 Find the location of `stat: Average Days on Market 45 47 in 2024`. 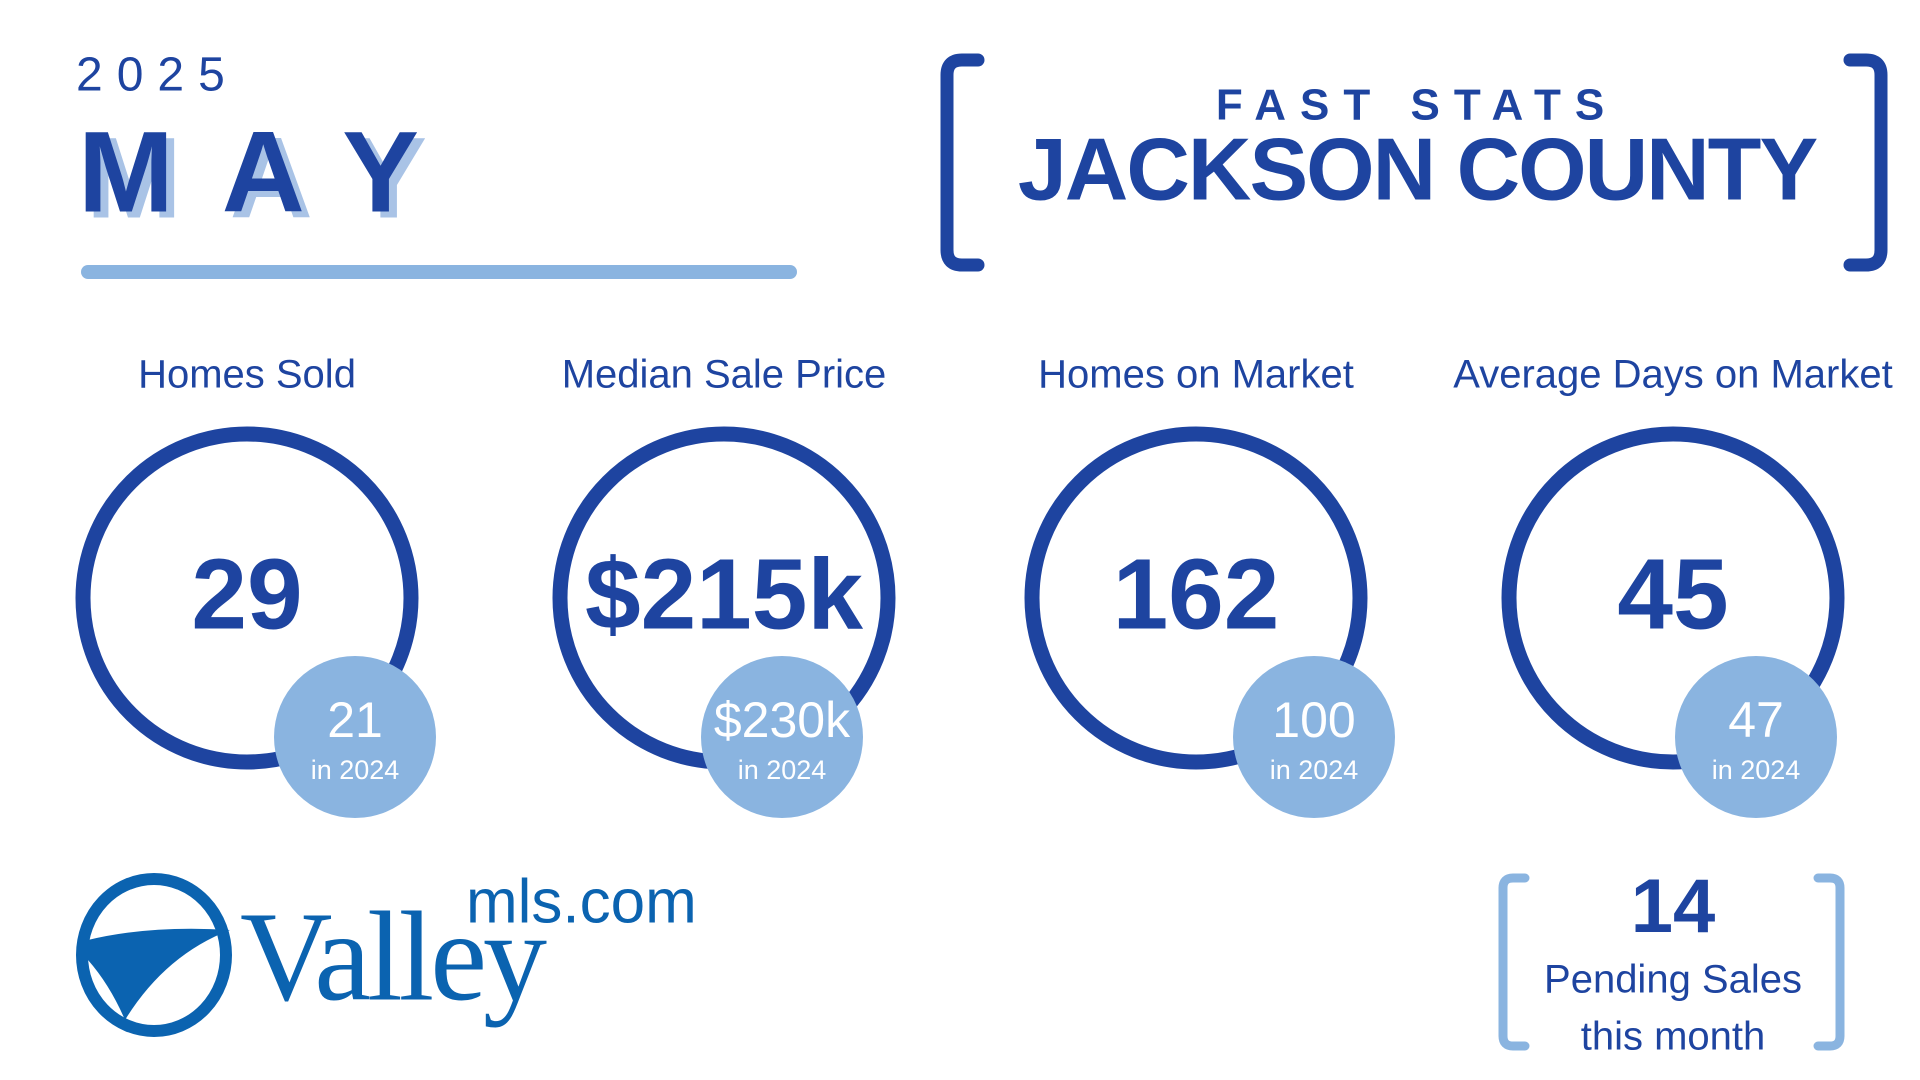

stat: Average Days on Market 45 47 in 2024 is located at coordinates (1673, 585).